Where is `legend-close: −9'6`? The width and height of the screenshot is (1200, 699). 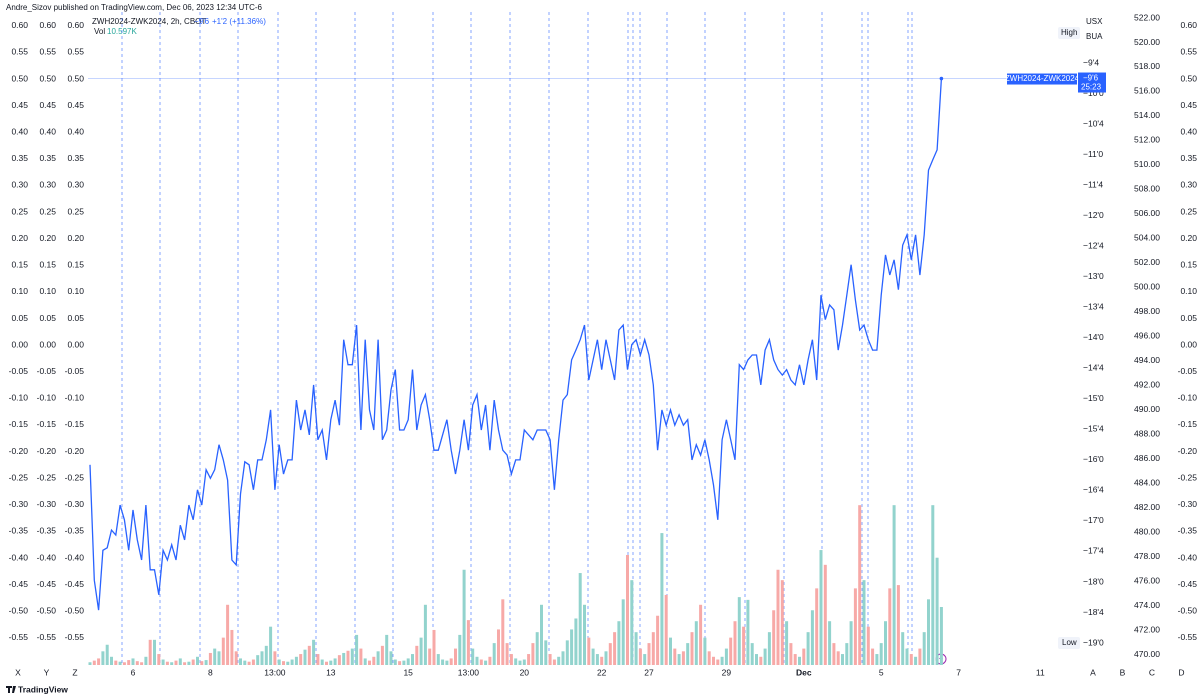 legend-close: −9'6 is located at coordinates (202, 21).